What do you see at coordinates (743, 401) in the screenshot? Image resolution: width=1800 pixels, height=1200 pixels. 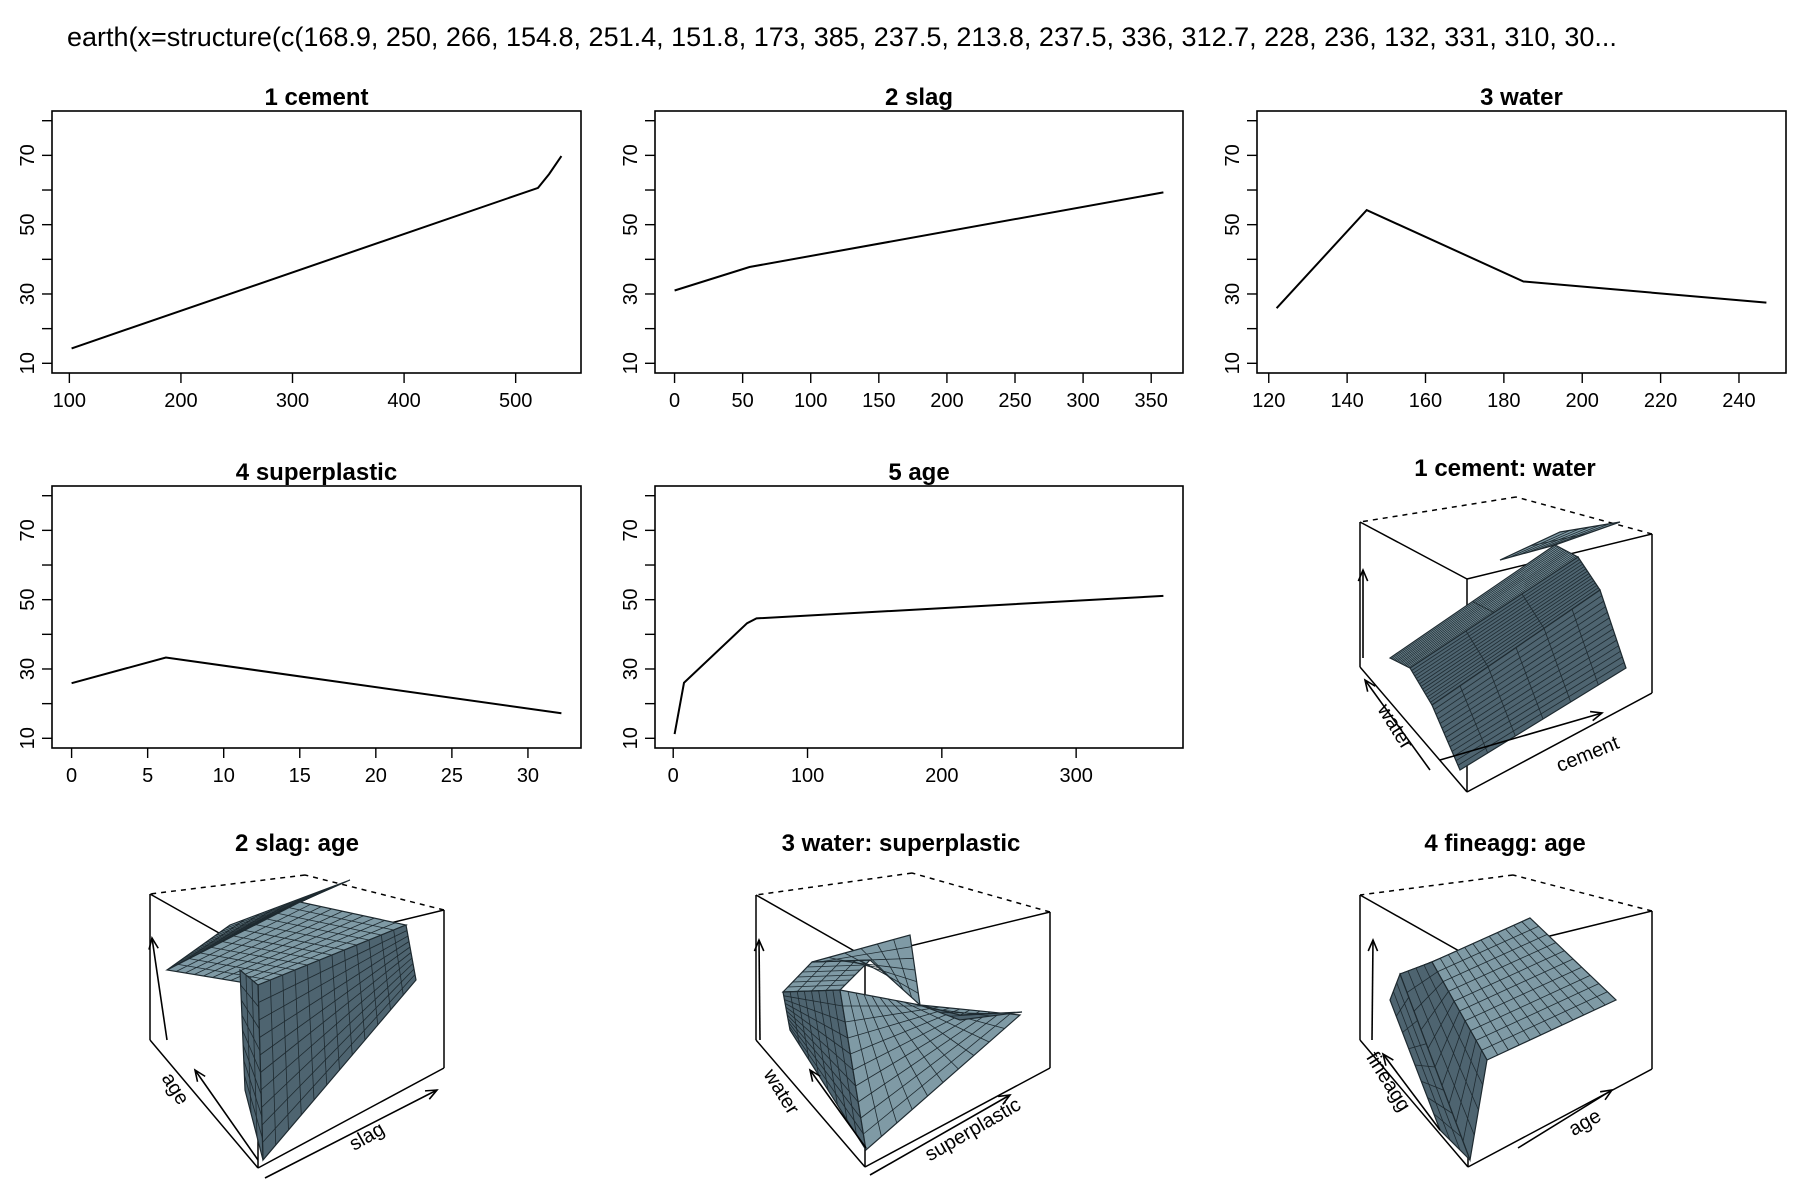 I see `x-tick-label: 50` at bounding box center [743, 401].